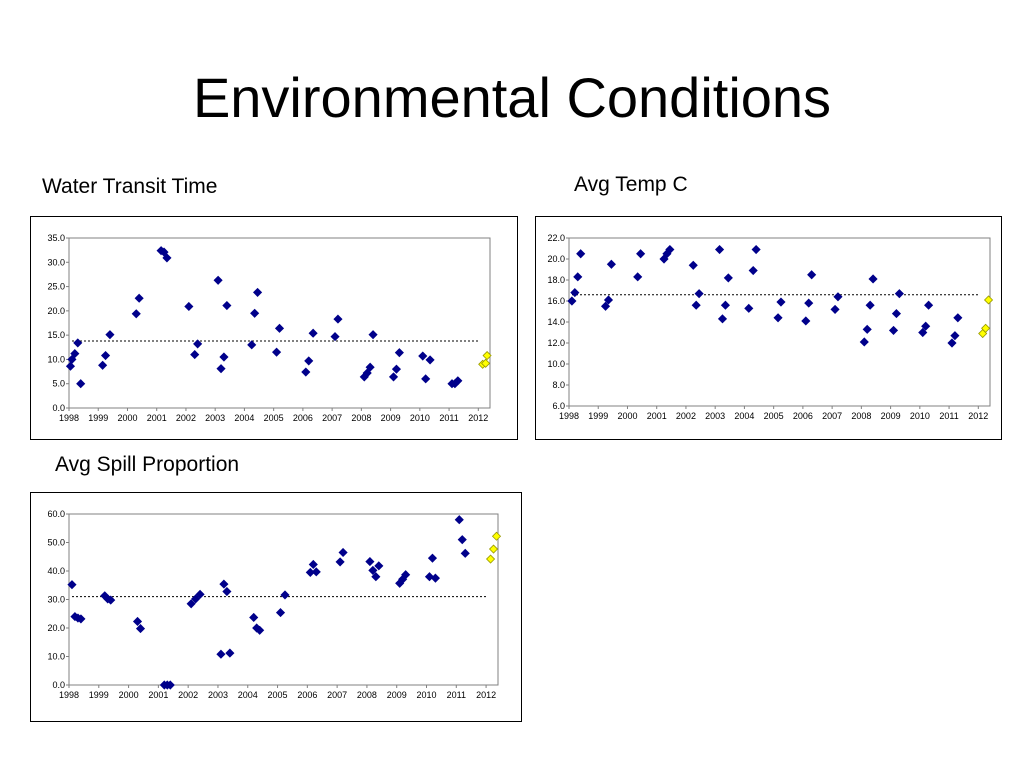  I want to click on y-tick-label: 8.0, so click(558, 385).